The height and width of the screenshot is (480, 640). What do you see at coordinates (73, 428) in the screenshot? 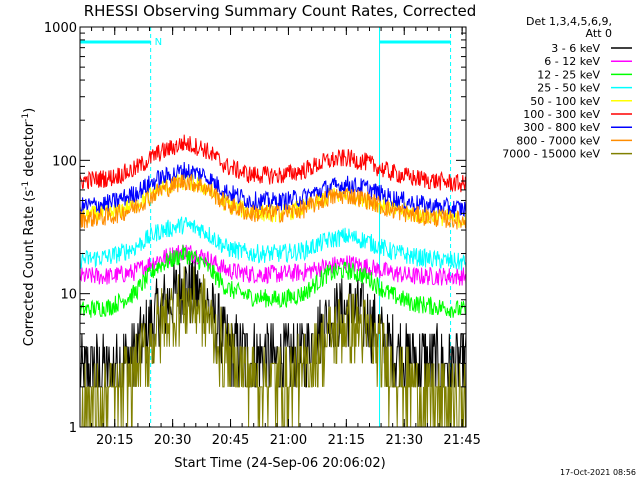
I see `y-tick-label: 1` at bounding box center [73, 428].